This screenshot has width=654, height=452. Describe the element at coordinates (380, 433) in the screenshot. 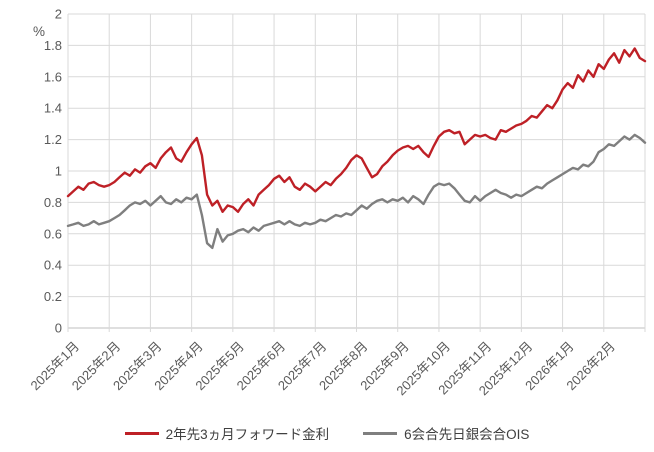

I see `ois-line-swatch` at that location.